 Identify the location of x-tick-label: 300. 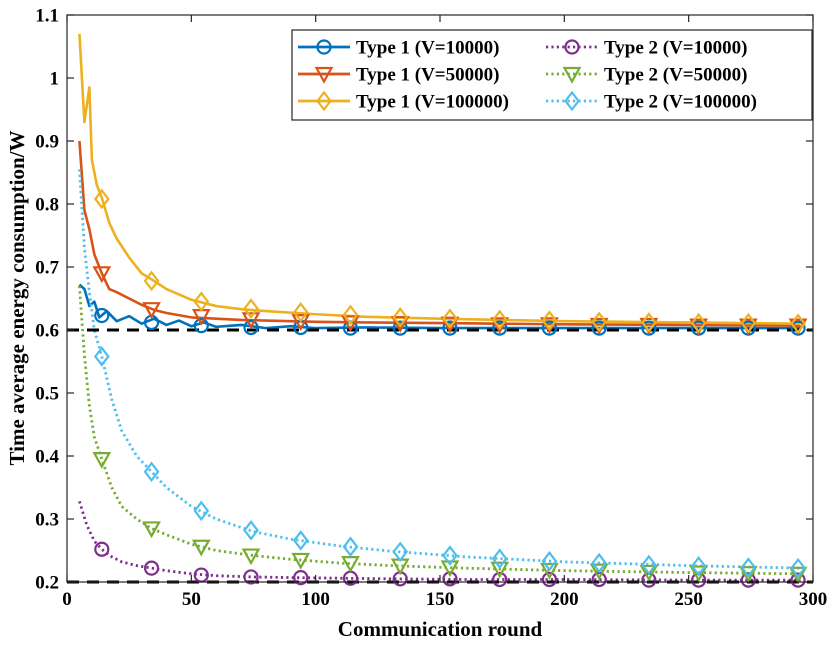
(813, 599).